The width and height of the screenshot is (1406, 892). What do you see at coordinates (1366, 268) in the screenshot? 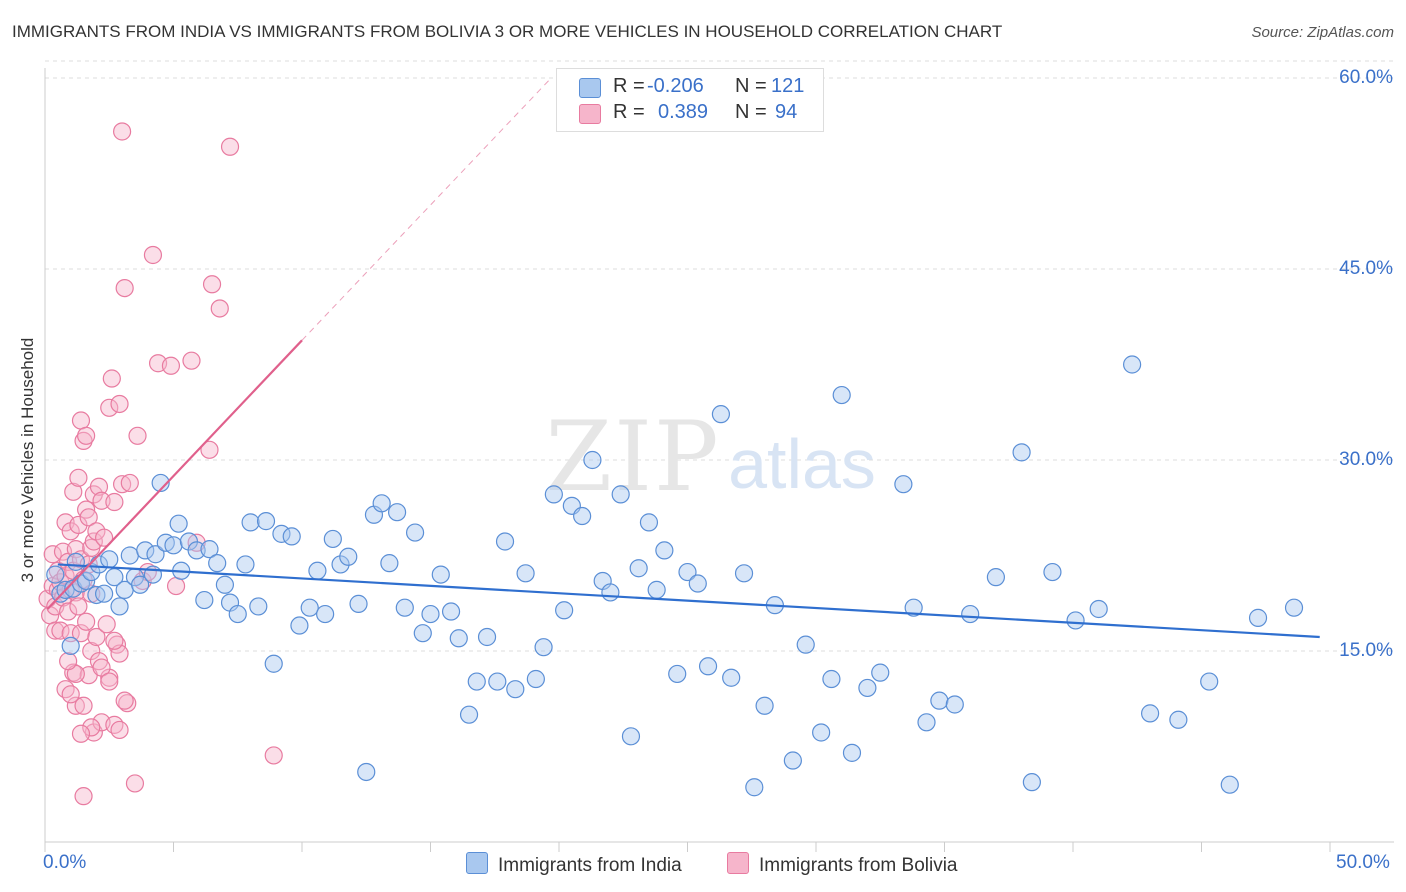
I see `y-tick-label-2: 45.0%` at bounding box center [1366, 268].